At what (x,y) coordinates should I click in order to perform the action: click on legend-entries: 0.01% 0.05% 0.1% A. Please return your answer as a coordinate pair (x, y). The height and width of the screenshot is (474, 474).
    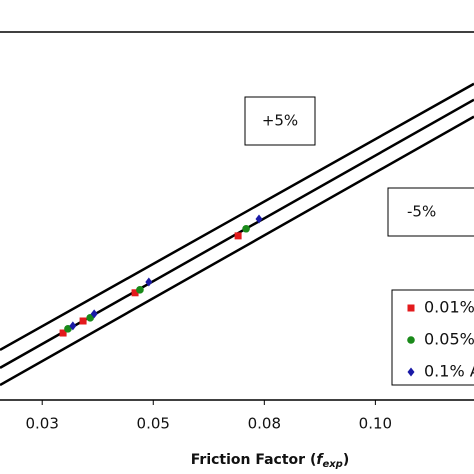
    Looking at the image, I should click on (440, 339).